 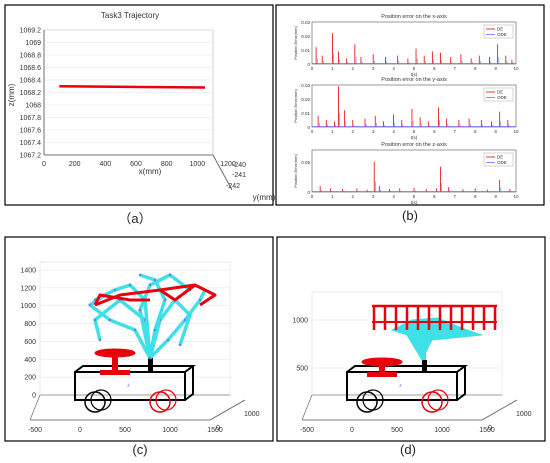 What do you see at coordinates (189, 383) in the screenshot?
I see `cart-box-side` at bounding box center [189, 383].